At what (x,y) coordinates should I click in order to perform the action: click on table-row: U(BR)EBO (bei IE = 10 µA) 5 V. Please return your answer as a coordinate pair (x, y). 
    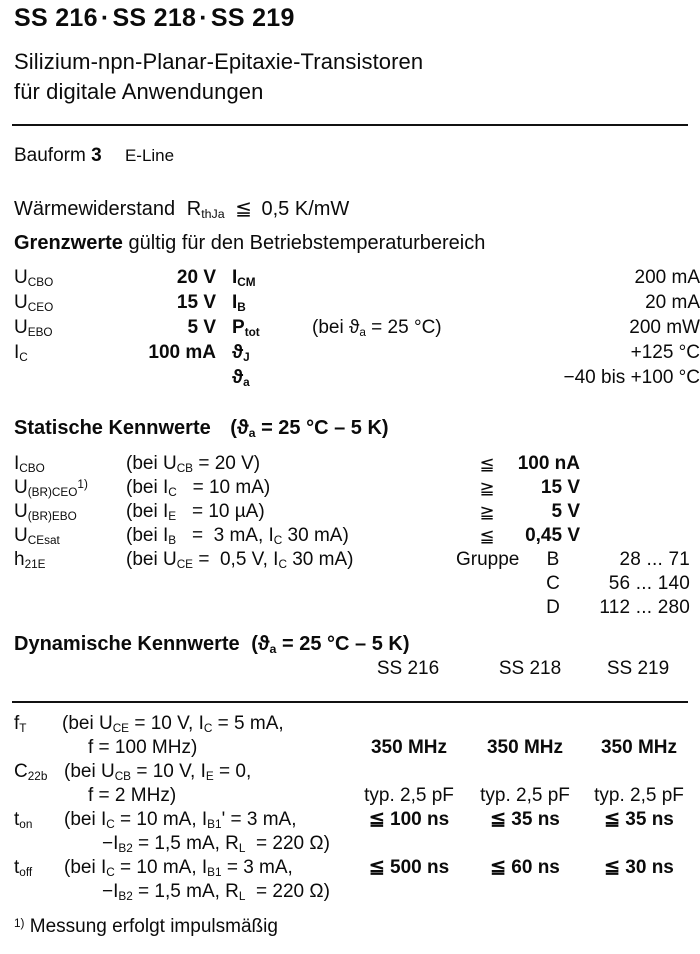
    Looking at the image, I should click on (352, 512).